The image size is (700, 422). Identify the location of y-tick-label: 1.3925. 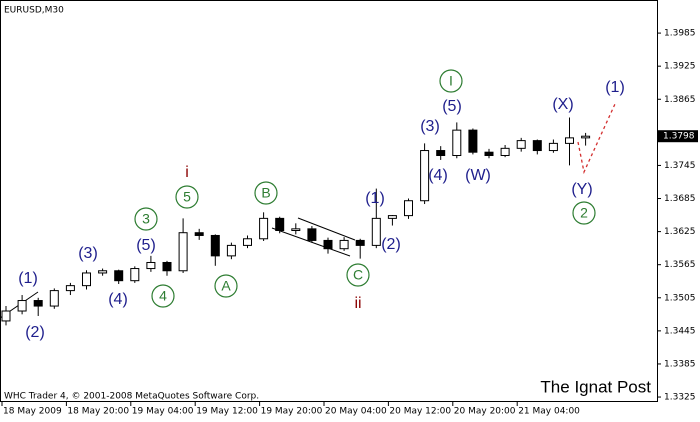
(680, 67).